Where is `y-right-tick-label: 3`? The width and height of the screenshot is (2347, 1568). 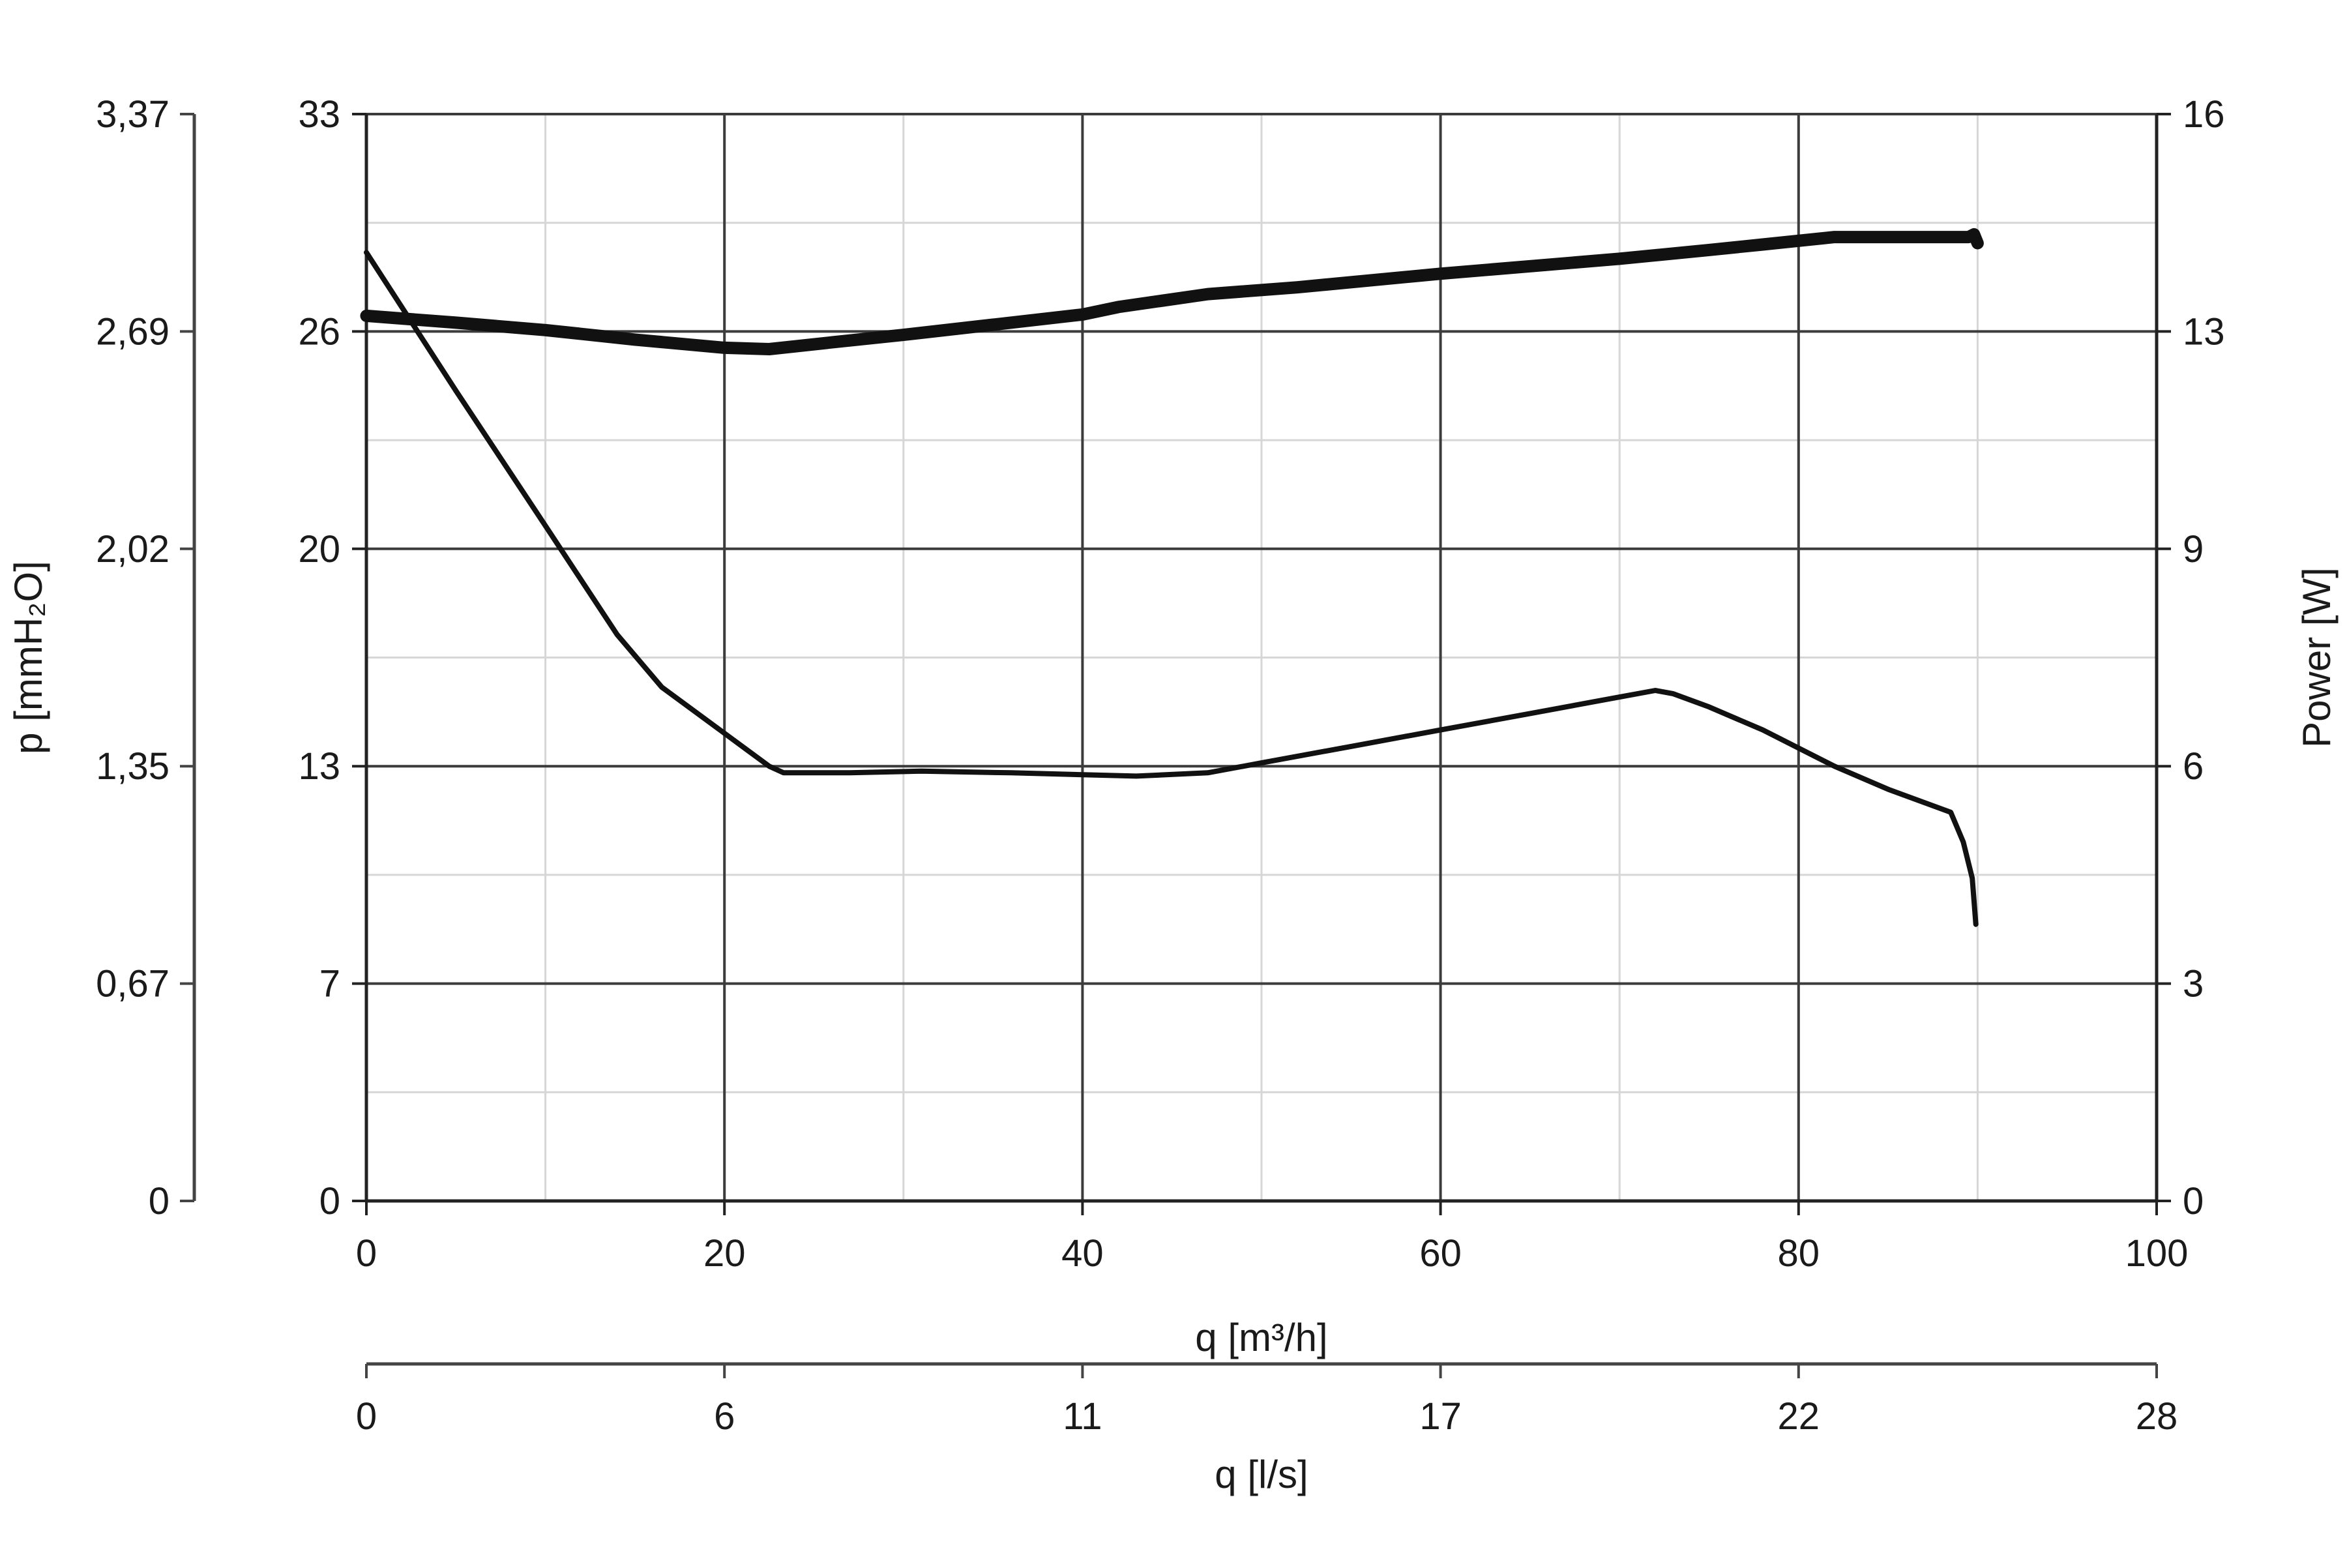
y-right-tick-label: 3 is located at coordinates (2193, 984).